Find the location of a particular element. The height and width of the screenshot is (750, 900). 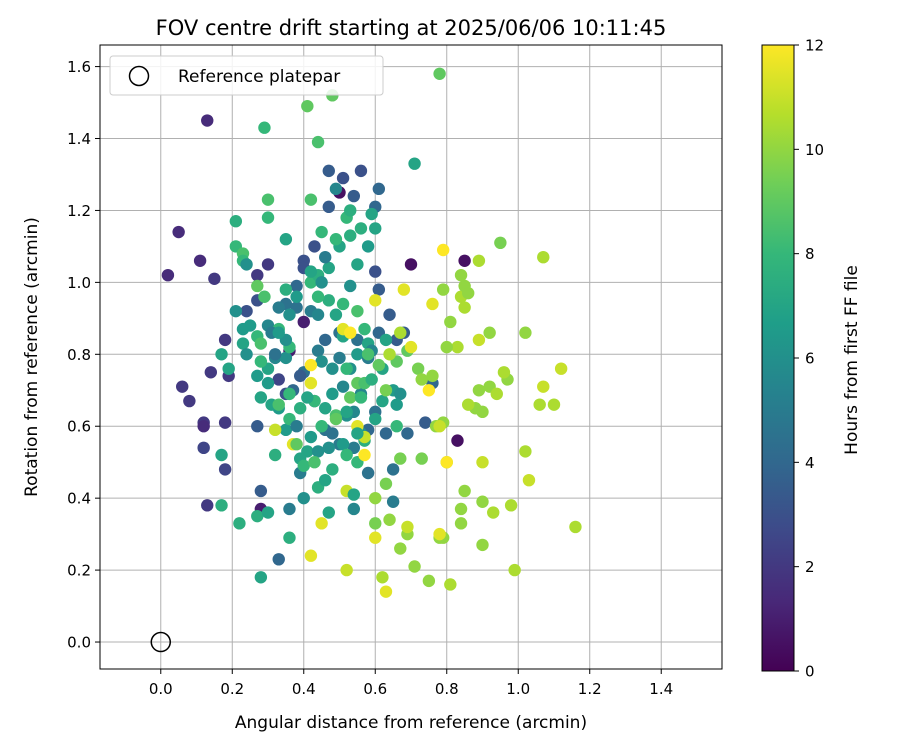

colorbar-tick-label: 10 is located at coordinates (814, 150).